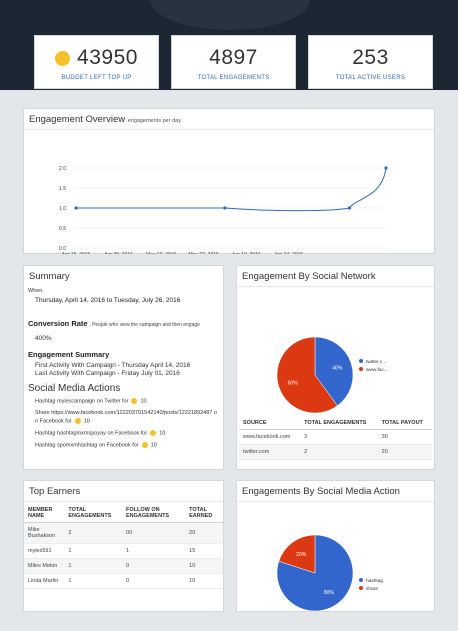 This screenshot has width=458, height=631. What do you see at coordinates (372, 589) in the screenshot?
I see `legend-label: share` at bounding box center [372, 589].